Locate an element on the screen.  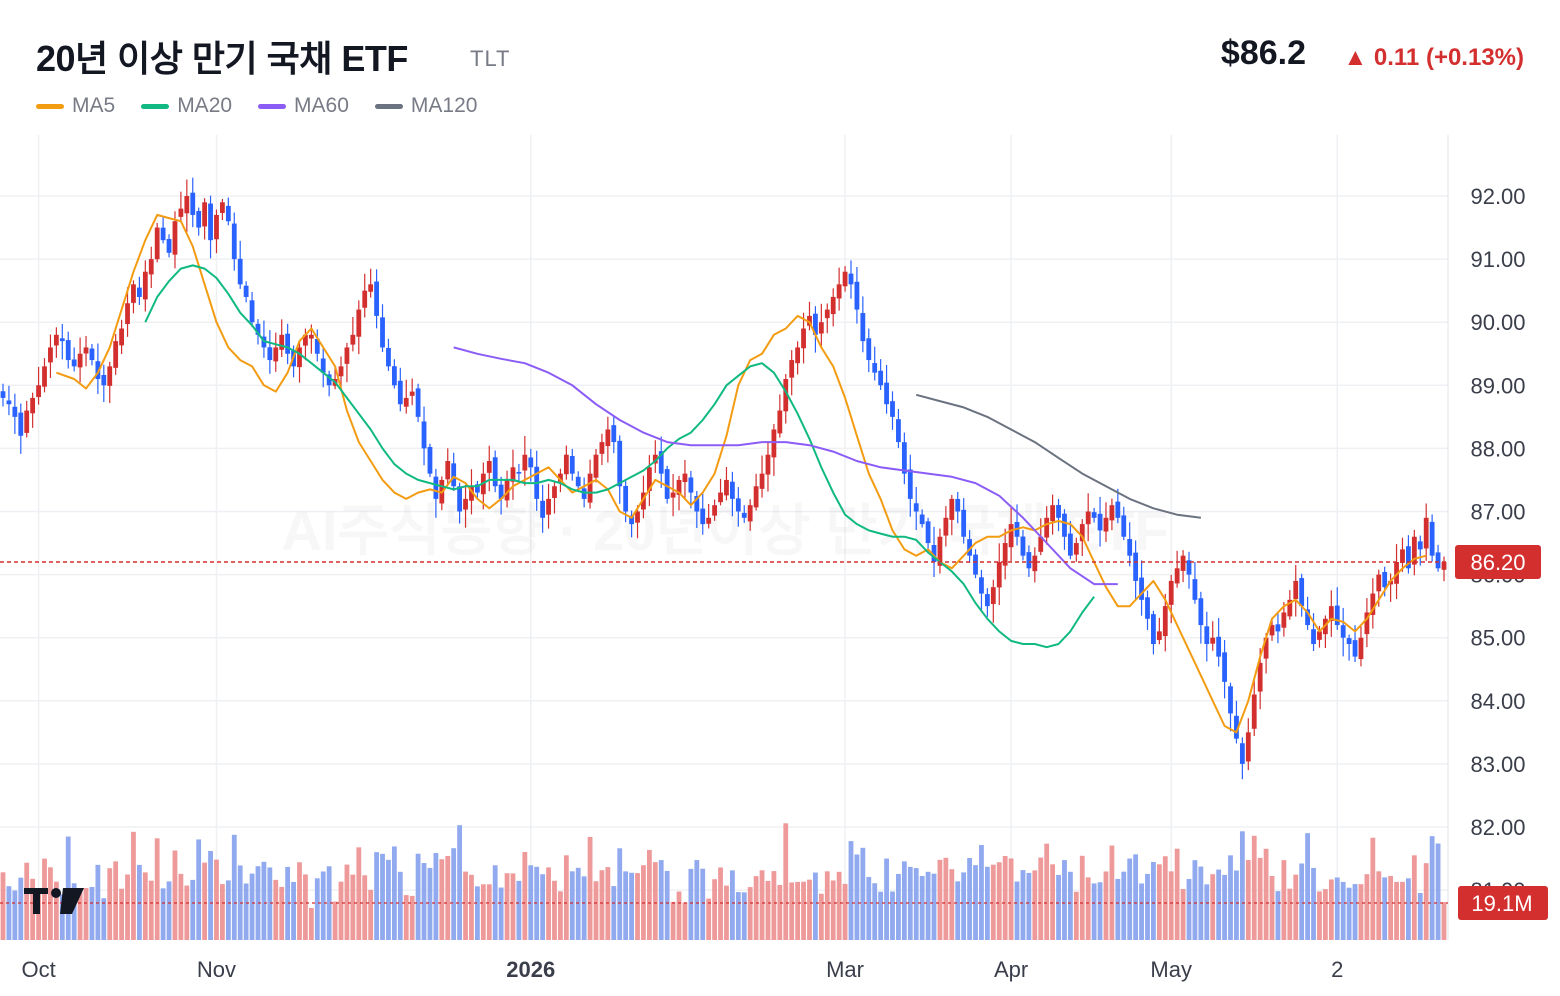
legend-item-ma60: MA60 is located at coordinates (303, 106).